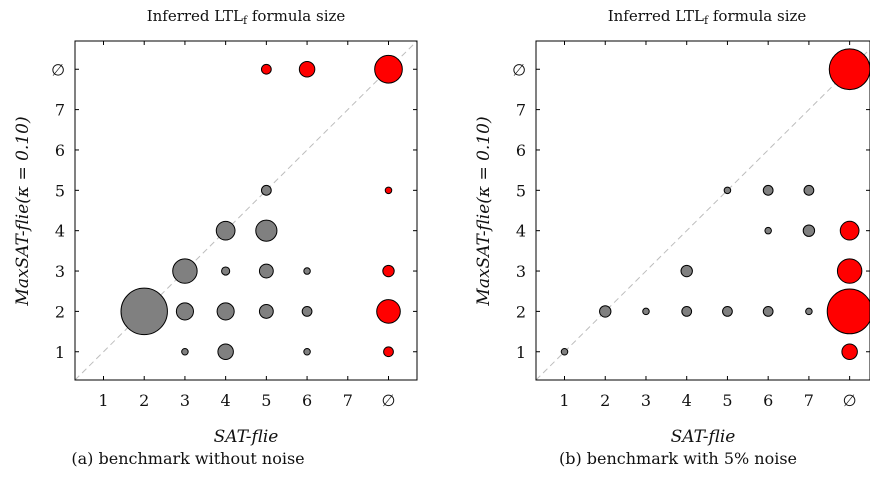 This screenshot has width=870, height=477. I want to click on caption-b: (b) benchmark with 5% noise, so click(678, 458).